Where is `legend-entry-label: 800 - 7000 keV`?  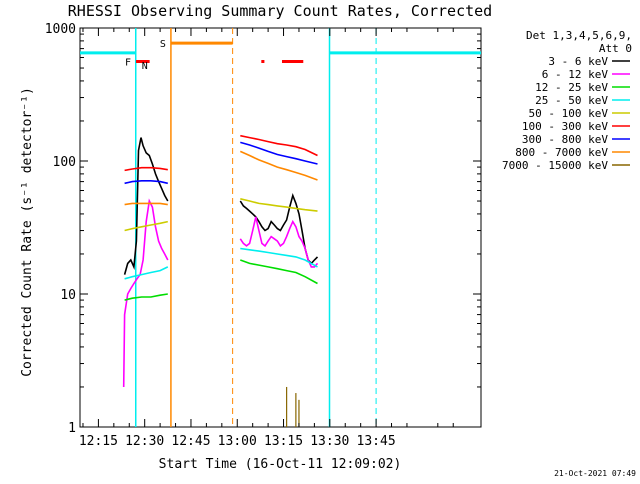 legend-entry-label: 800 - 7000 keV is located at coordinates (561, 152).